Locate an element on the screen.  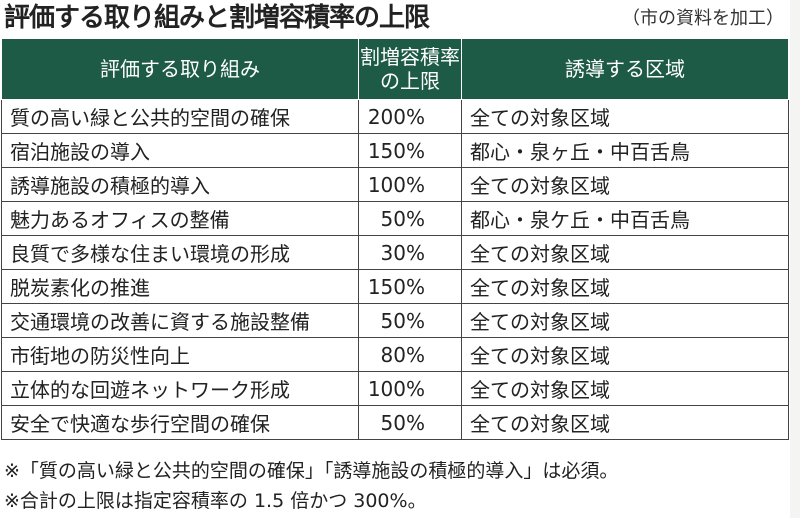
table-title: 評価する取り組みと割増容積率の上限 is located at coordinates (217, 18).